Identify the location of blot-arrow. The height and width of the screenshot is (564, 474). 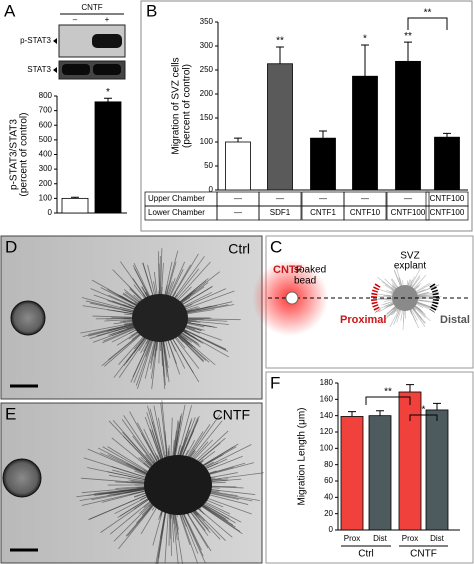
(55, 55).